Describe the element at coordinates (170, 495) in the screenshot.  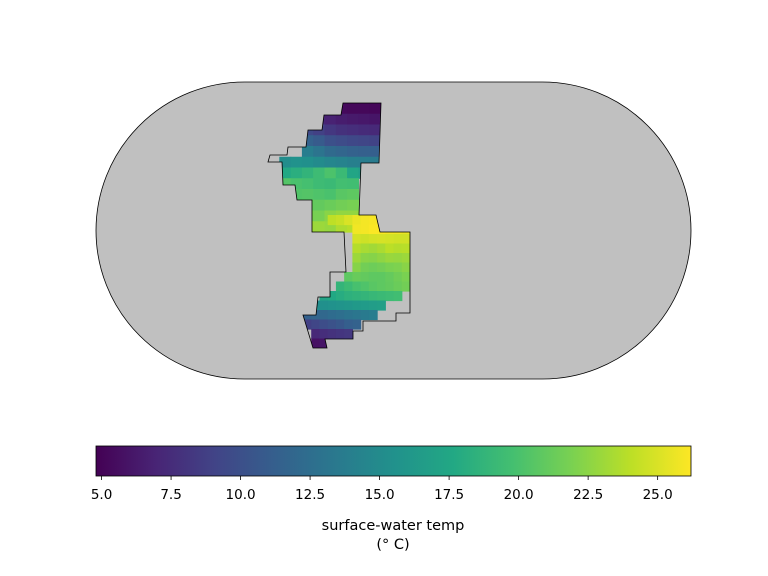
I see `colorbar-tick-label: 7.5` at that location.